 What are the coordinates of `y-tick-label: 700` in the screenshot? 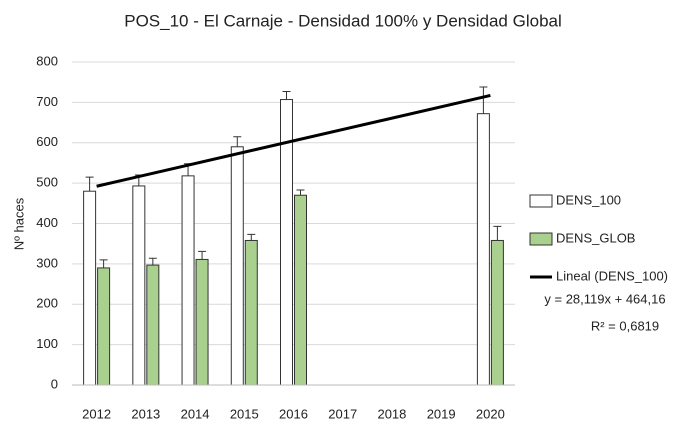 It's located at (47, 101).